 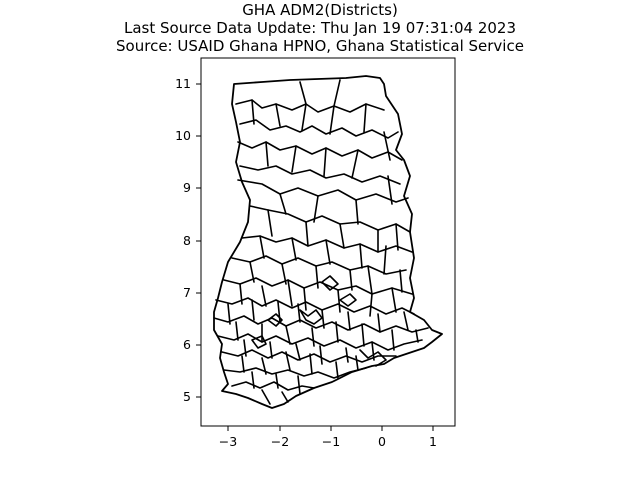 I want to click on x-tick-labels: −3 −2 −1 0 1, so click(x=328, y=441).